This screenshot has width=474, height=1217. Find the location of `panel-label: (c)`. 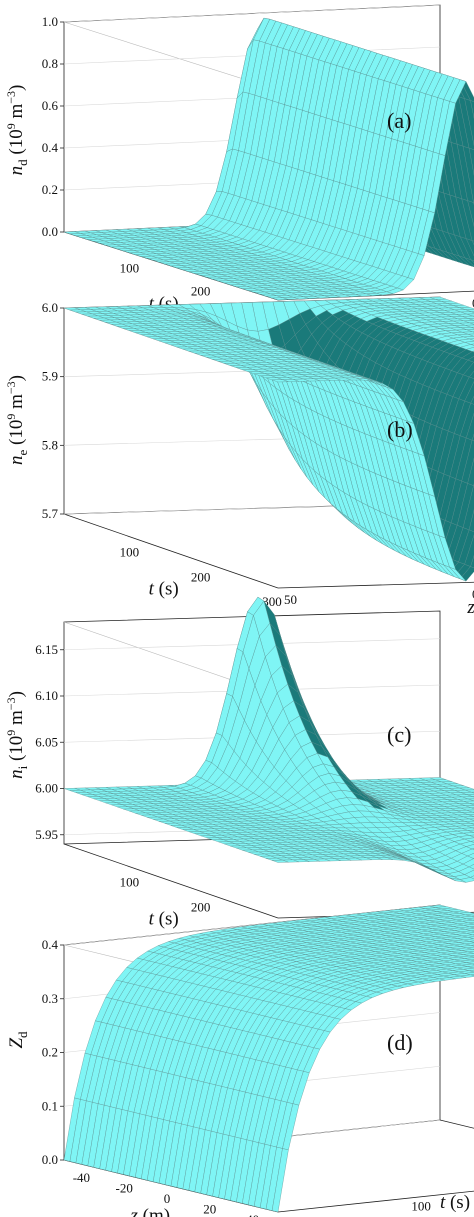

panel-label: (c) is located at coordinates (399, 734).